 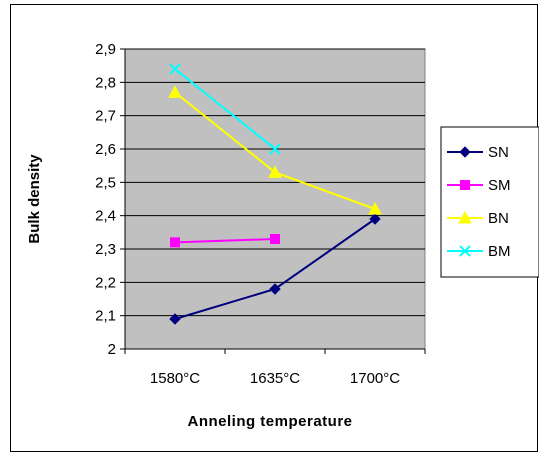 I want to click on series-line-sm, so click(x=225, y=241).